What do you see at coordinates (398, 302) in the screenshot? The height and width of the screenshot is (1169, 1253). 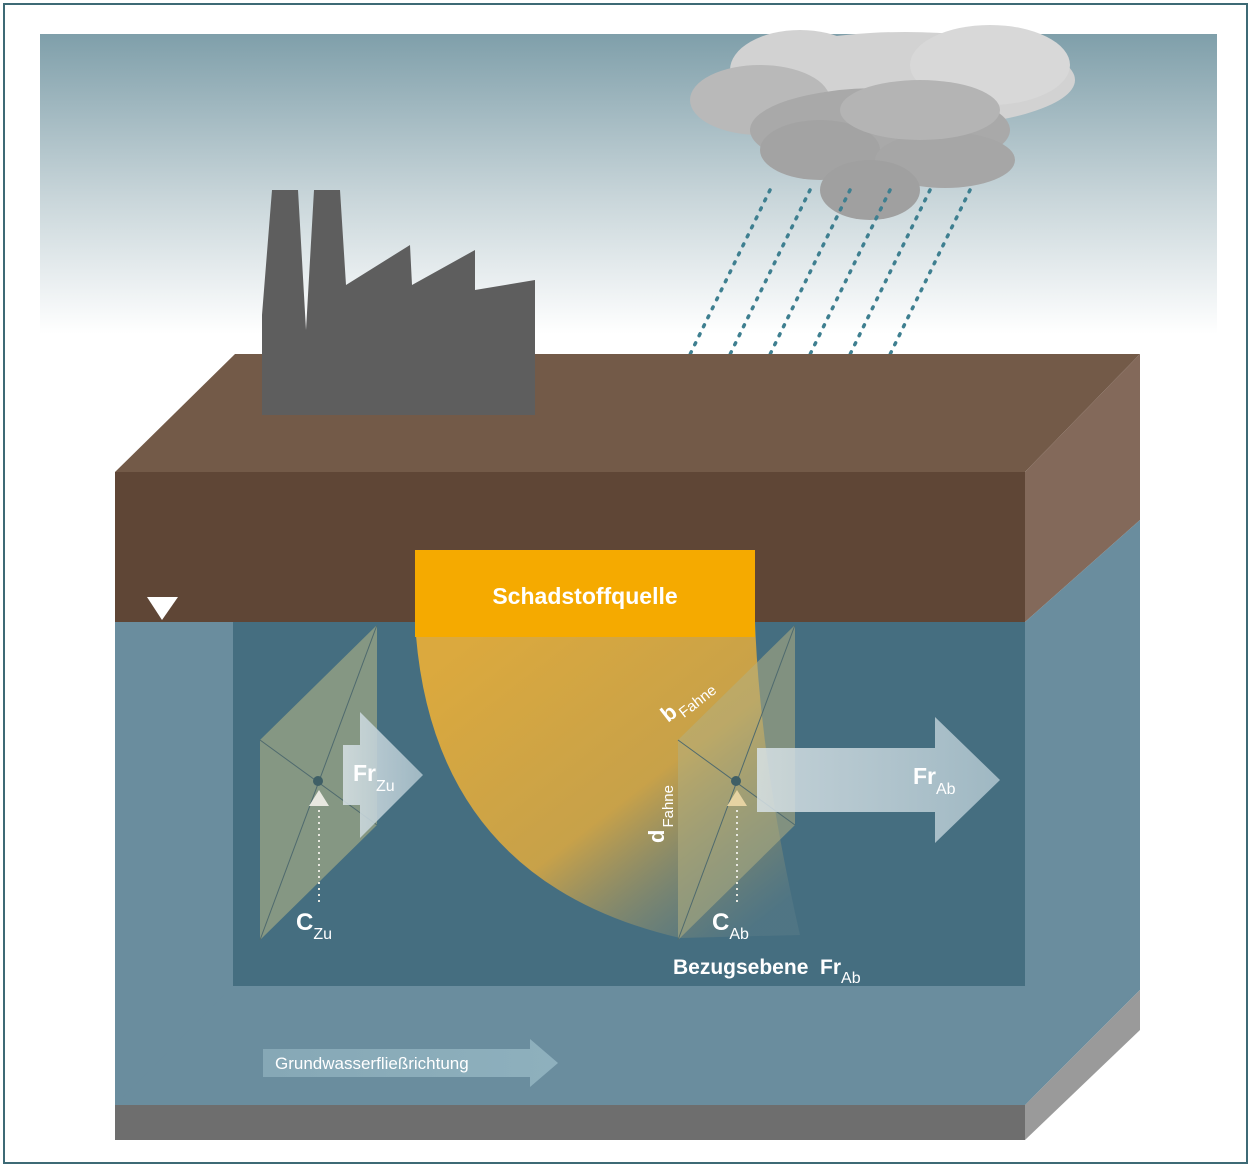 I see `factory-icon` at bounding box center [398, 302].